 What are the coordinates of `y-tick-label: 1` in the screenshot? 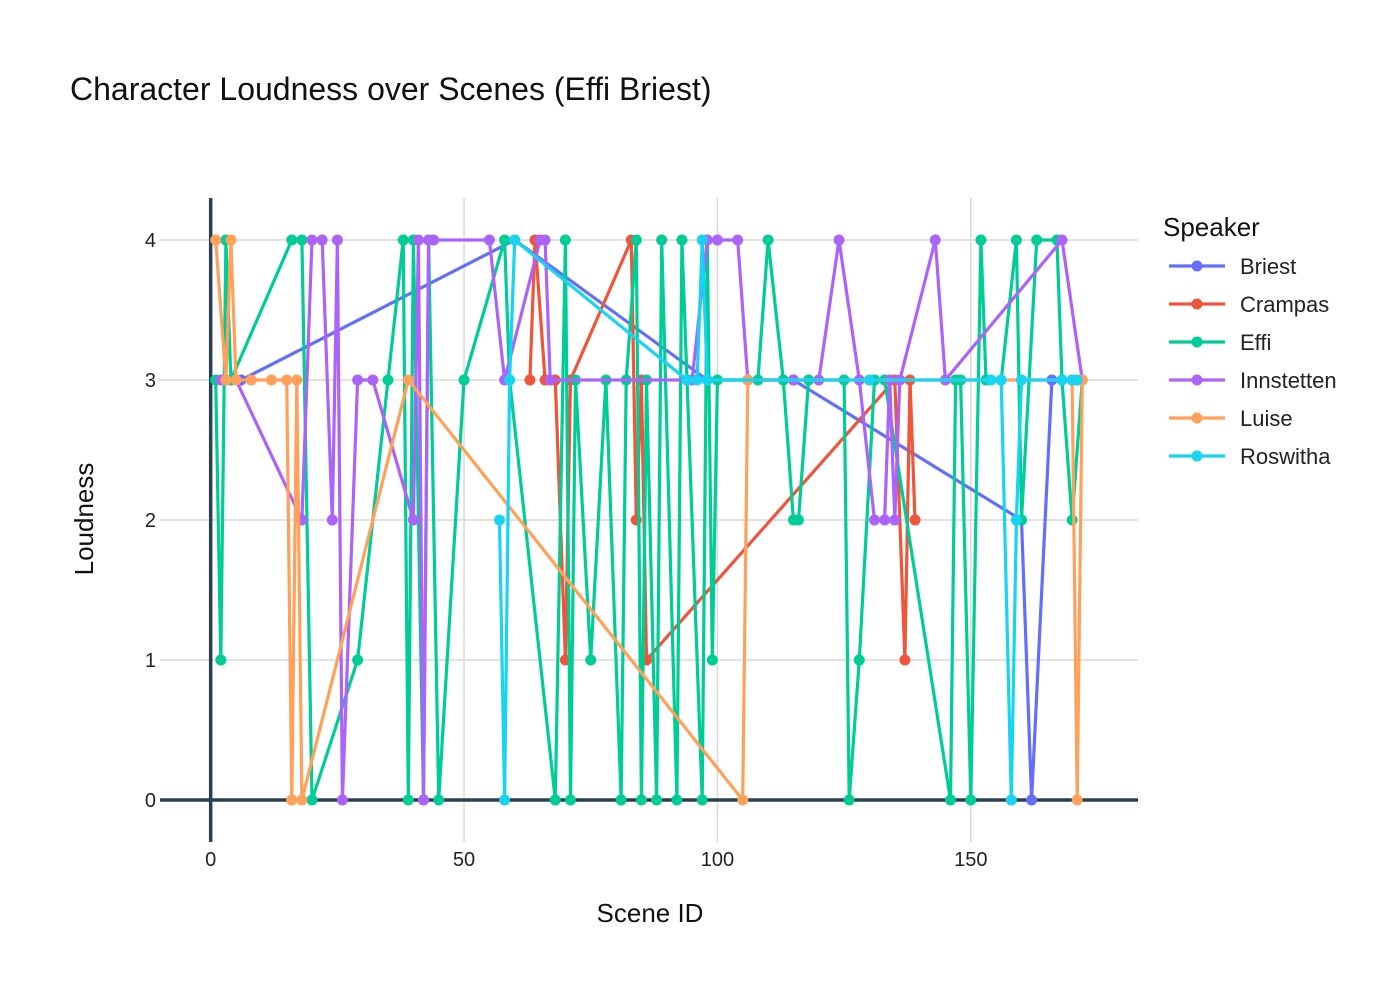 It's located at (150, 661).